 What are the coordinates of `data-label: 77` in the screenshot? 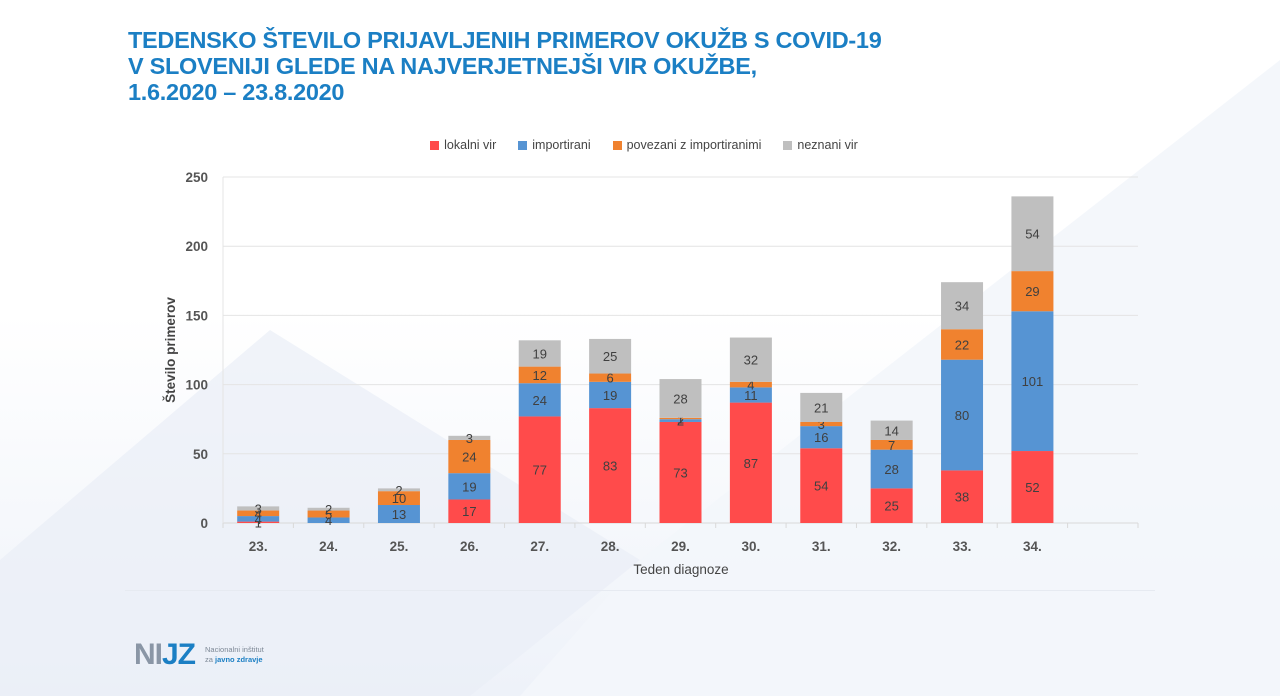 It's located at (539, 470).